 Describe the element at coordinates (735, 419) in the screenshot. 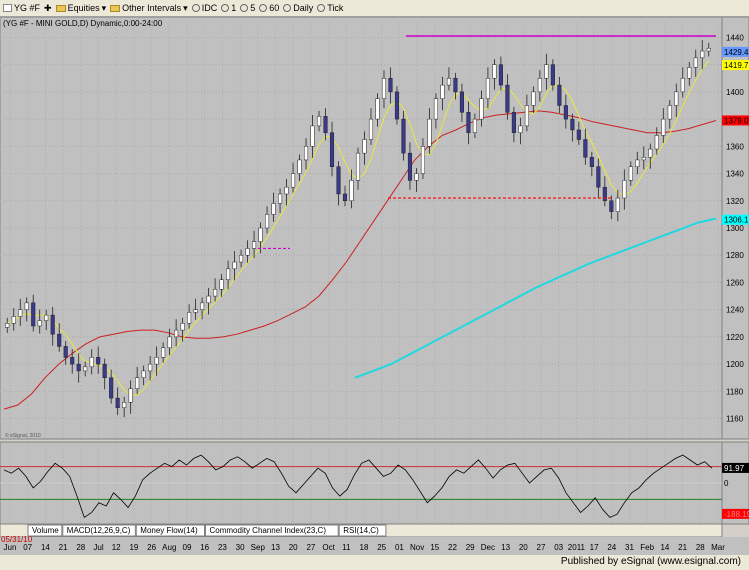

I see `y-tick-label: 1160` at that location.